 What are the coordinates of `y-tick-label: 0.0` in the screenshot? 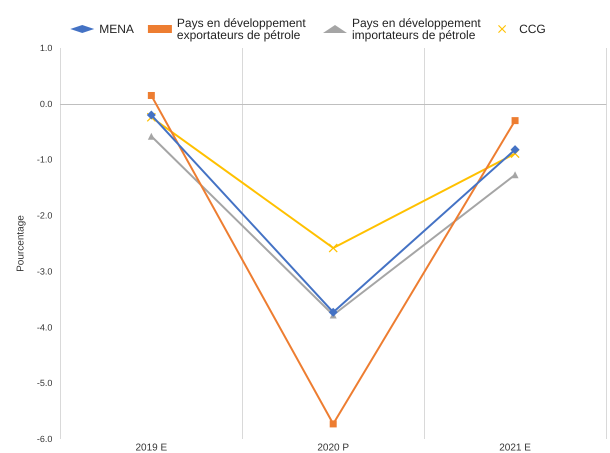 It's located at (46, 103).